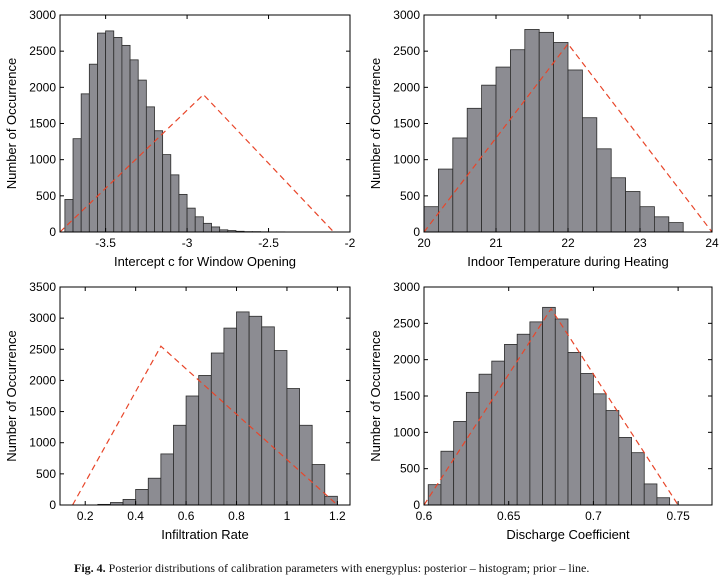 The image size is (723, 582). What do you see at coordinates (42, 287) in the screenshot?
I see `y-tick-label: 3500` at bounding box center [42, 287].